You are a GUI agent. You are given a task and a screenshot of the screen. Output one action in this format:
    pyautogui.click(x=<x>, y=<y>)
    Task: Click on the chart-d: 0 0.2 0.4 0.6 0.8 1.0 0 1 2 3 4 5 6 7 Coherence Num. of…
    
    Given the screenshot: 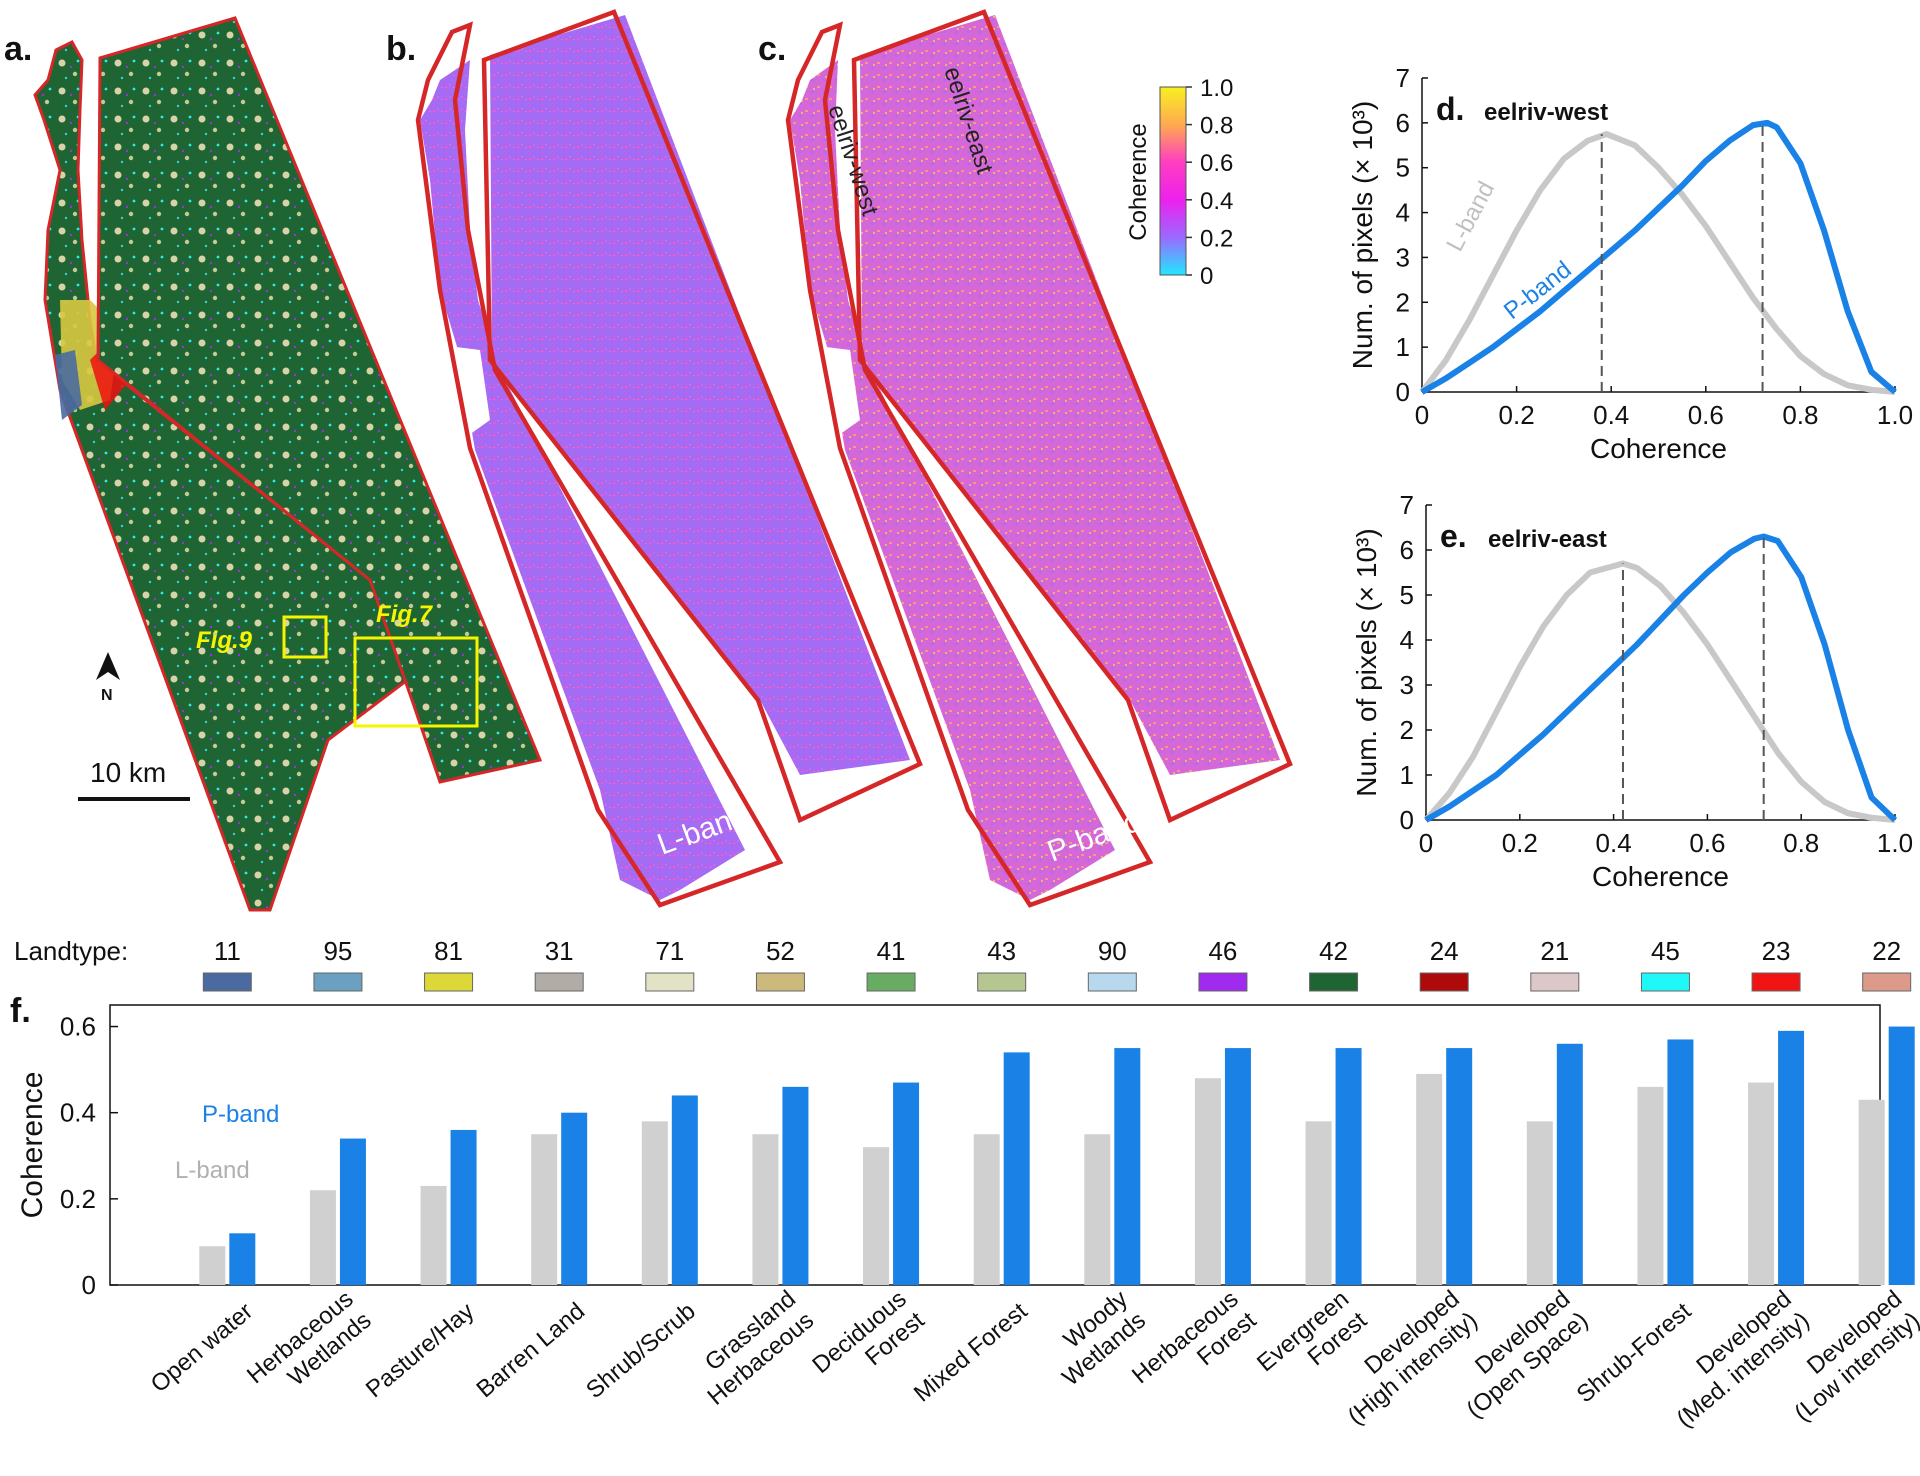 What is the action you would take?
    pyautogui.click(x=1630, y=263)
    